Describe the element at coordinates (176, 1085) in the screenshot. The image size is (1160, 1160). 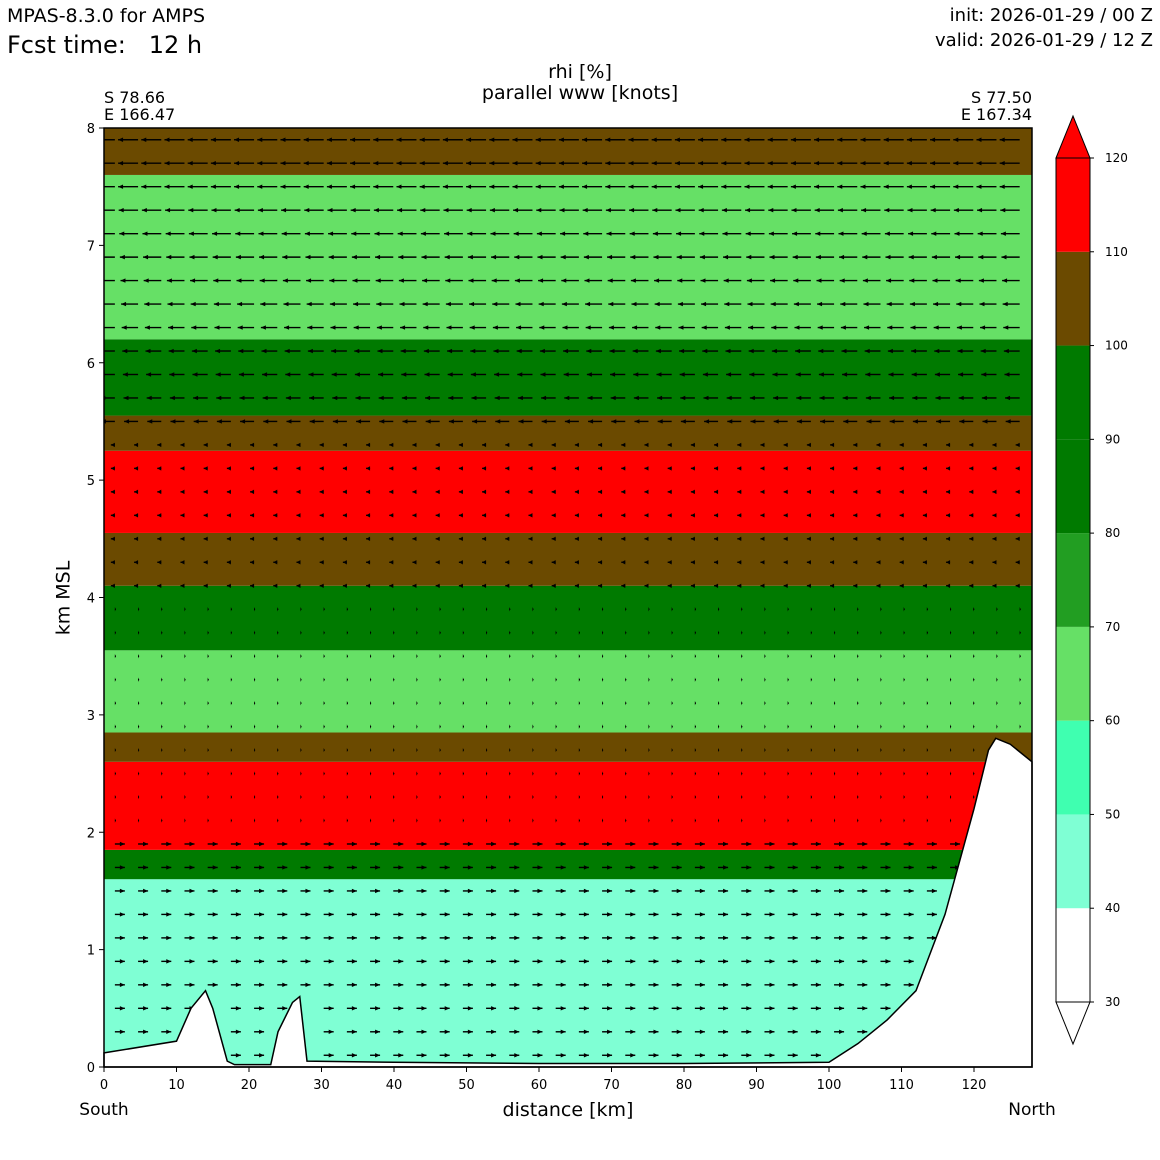
I see `x-tick-label: 10` at that location.